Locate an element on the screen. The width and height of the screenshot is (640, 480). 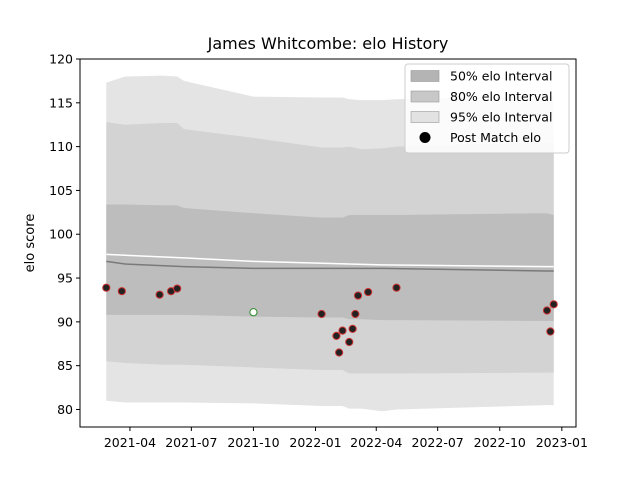
y-tick-label: 100 is located at coordinates (61, 234).